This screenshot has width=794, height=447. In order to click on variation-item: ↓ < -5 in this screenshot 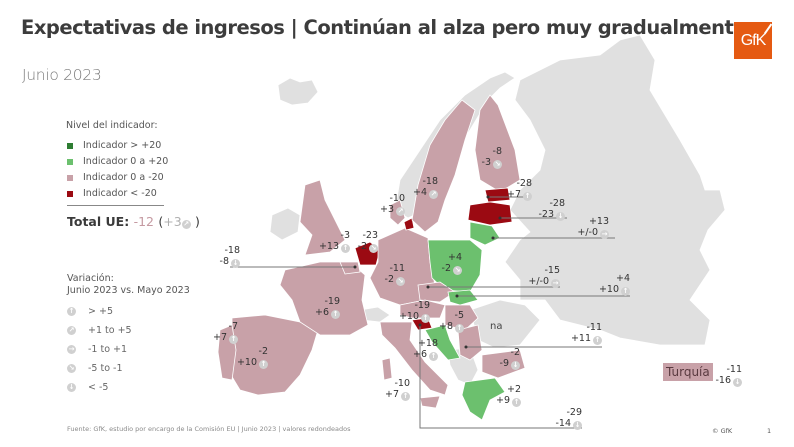, I will do `click(88, 387)`.